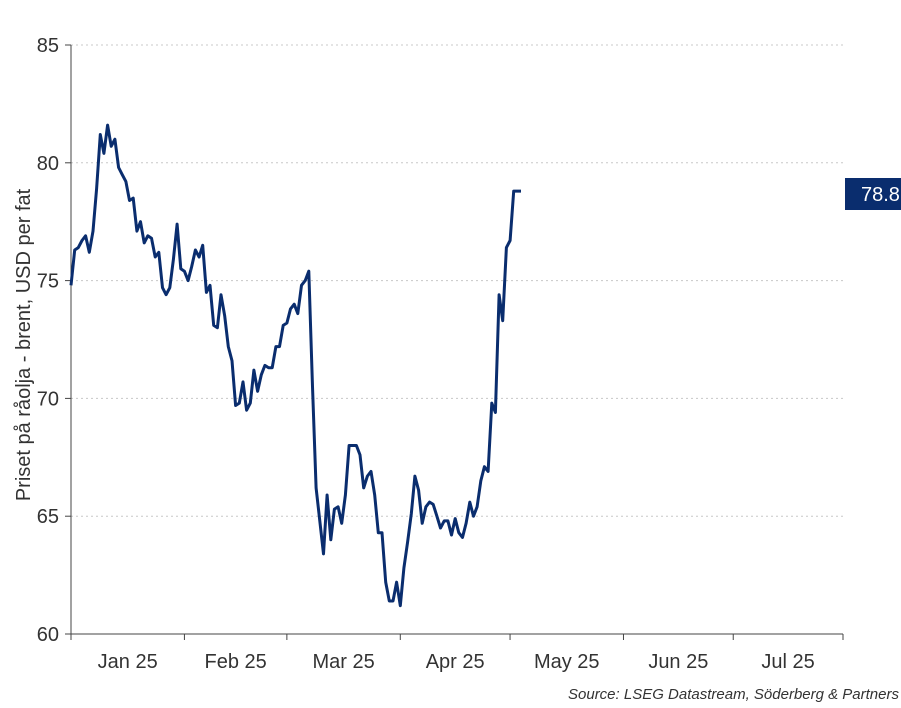  Describe the element at coordinates (880, 195) in the screenshot. I see `last-value-label: 78.8` at that location.